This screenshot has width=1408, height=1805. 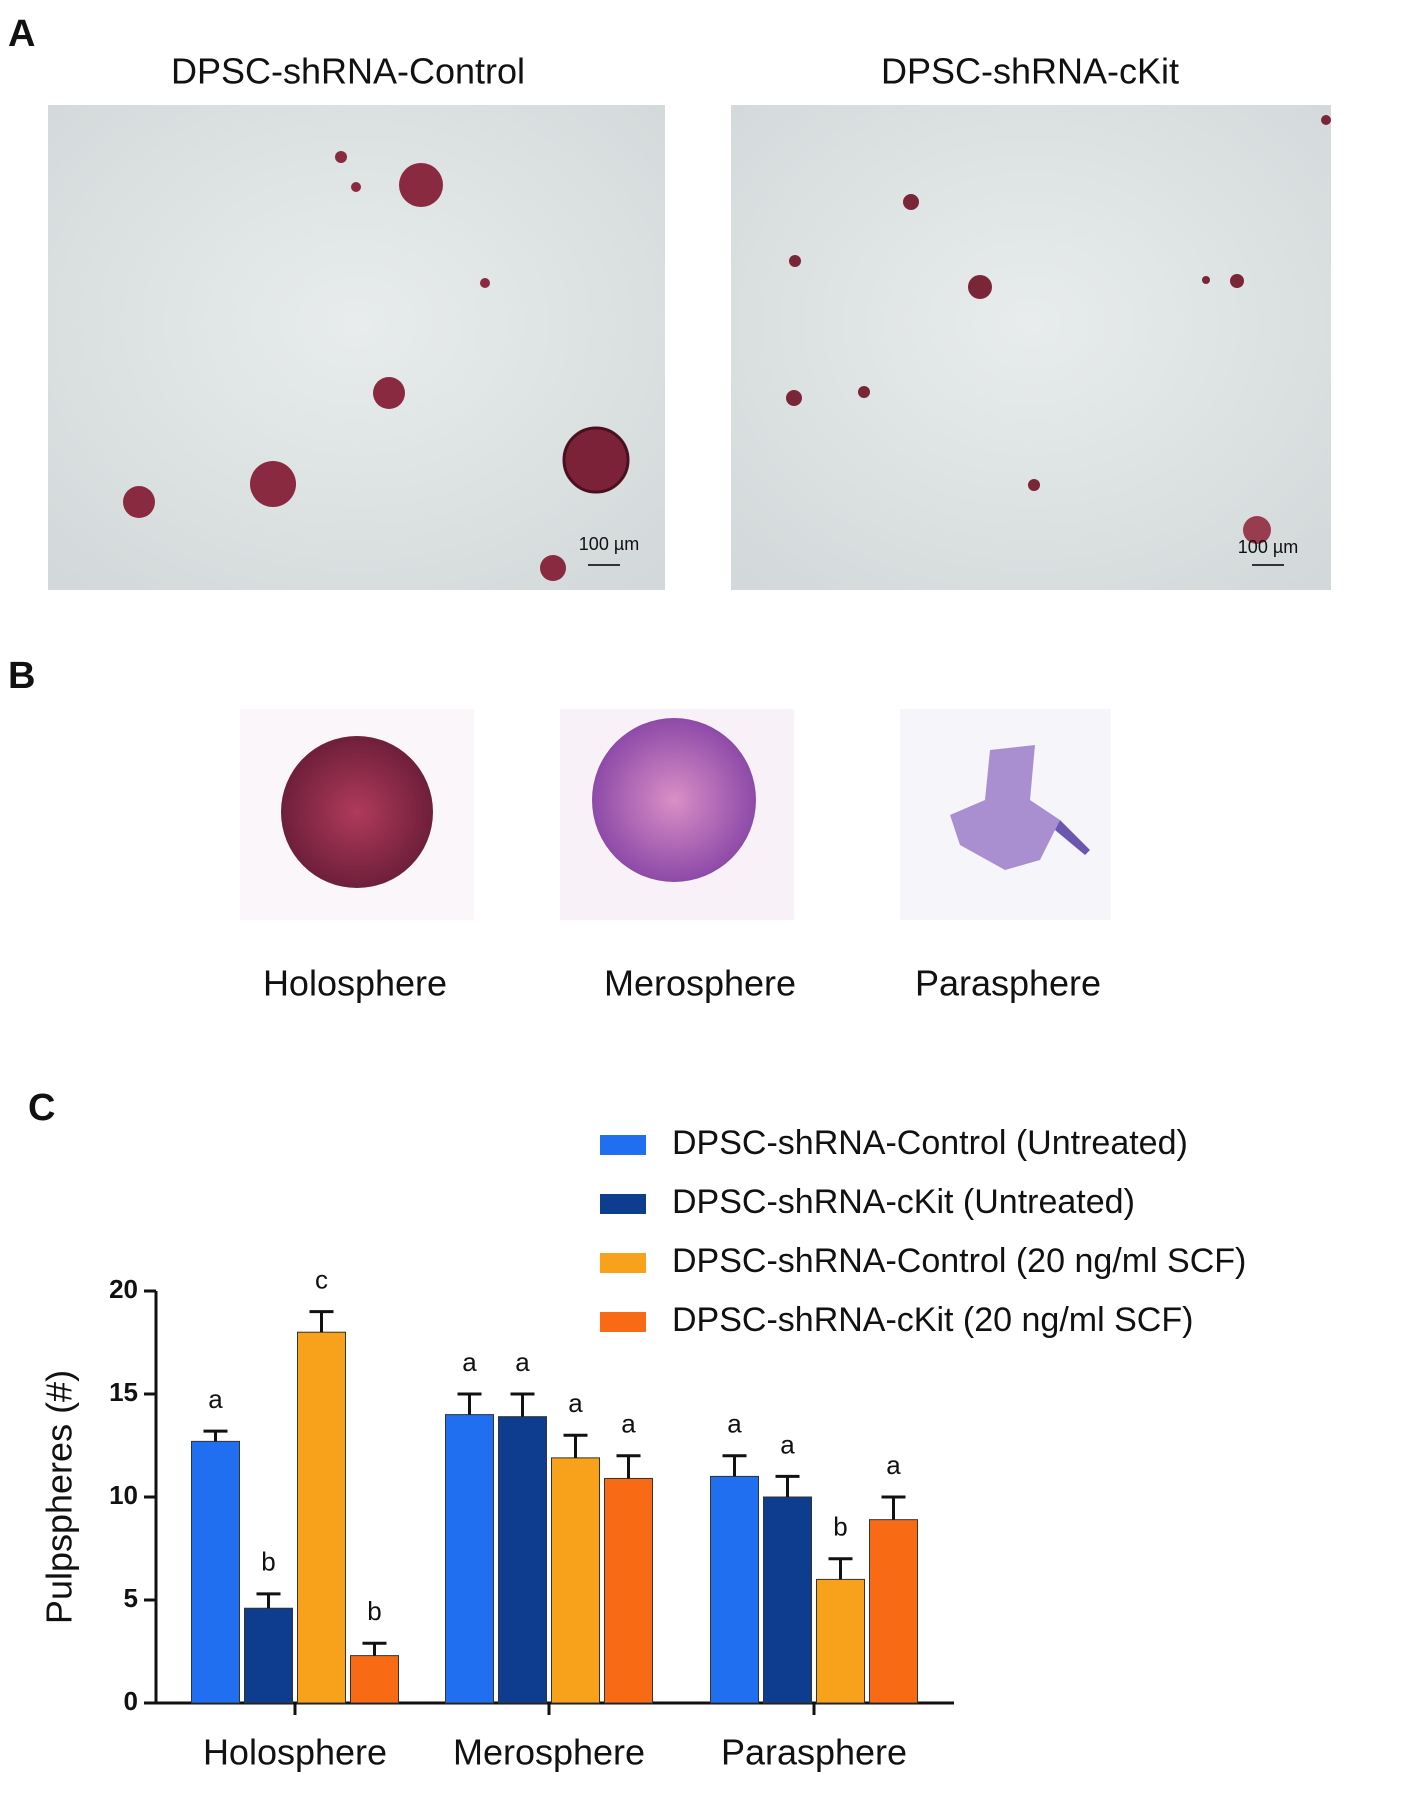 I want to click on y-tick-label: 10, so click(x=123, y=1495).